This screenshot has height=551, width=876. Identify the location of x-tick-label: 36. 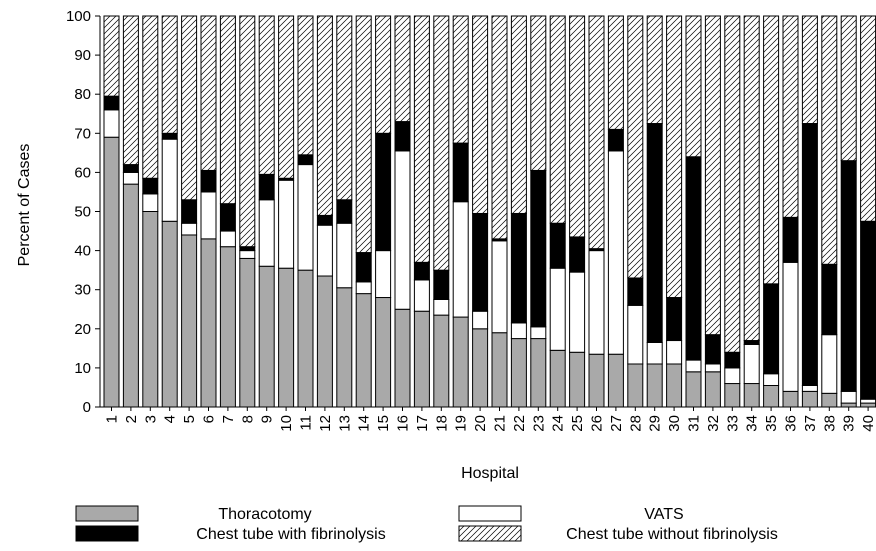
(791, 423).